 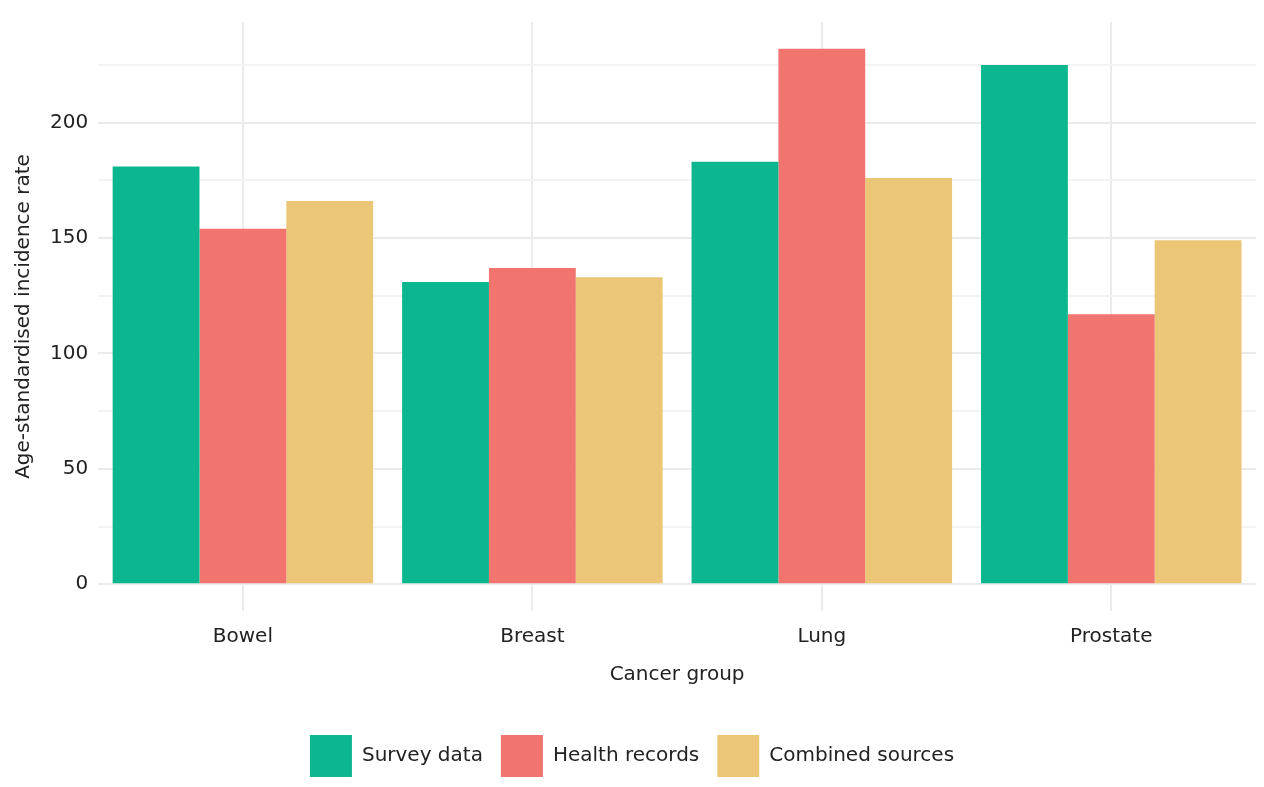 I want to click on legend-label: Combined sources, so click(x=862, y=754).